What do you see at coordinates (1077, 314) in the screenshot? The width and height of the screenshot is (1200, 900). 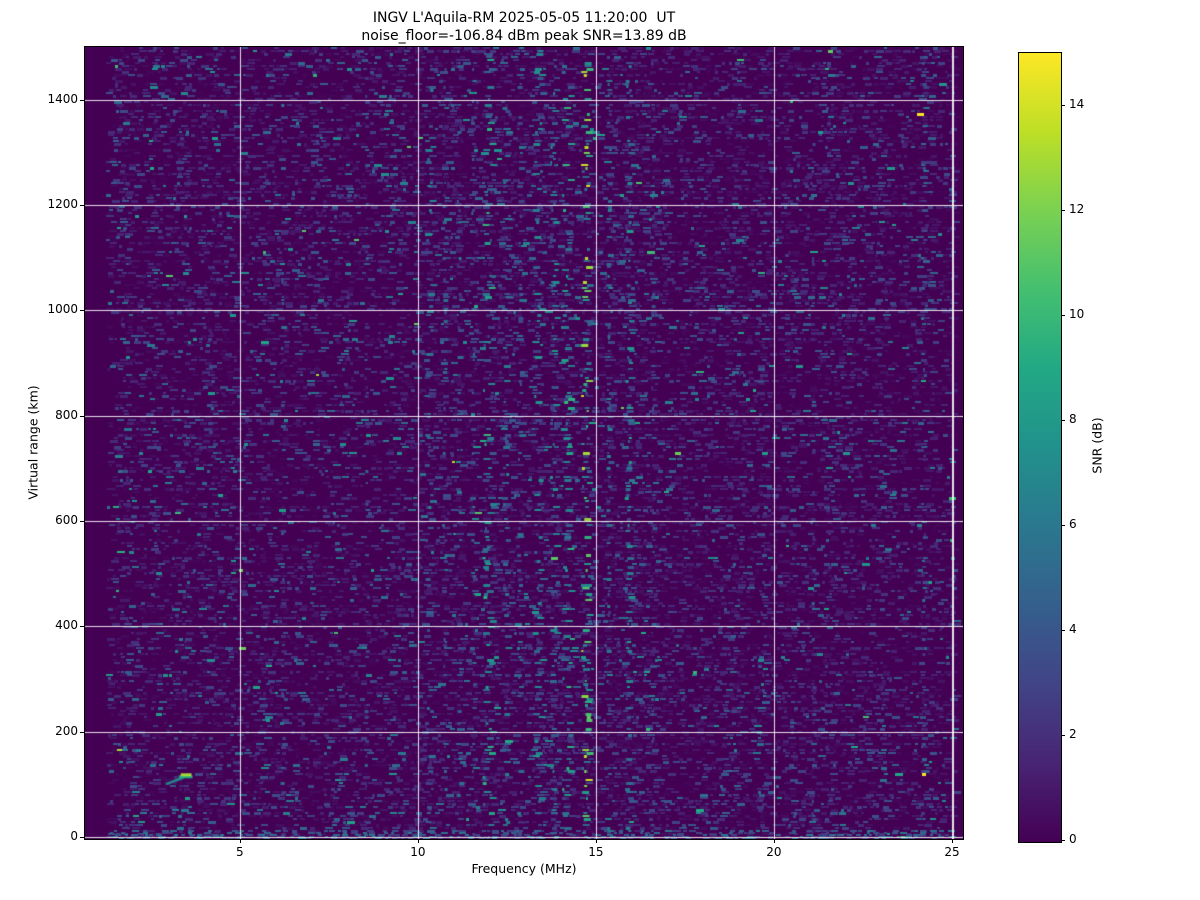 I see `colorbar-tick-label: 10` at bounding box center [1077, 314].